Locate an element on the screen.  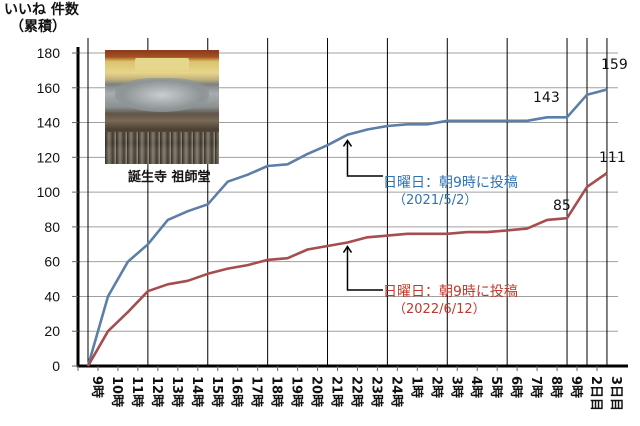
x-tick-text: 17時 is located at coordinates (257, 391).